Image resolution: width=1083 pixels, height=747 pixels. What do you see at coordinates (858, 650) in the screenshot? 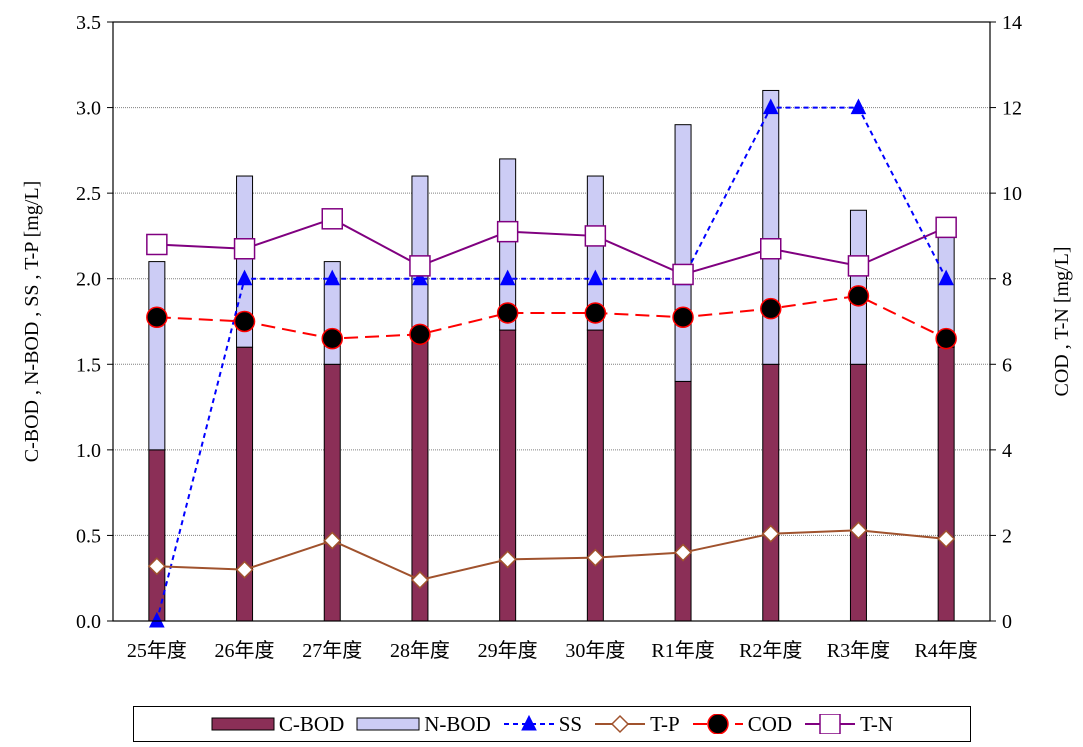
I see `x-tick-label: R3年度` at bounding box center [858, 650].